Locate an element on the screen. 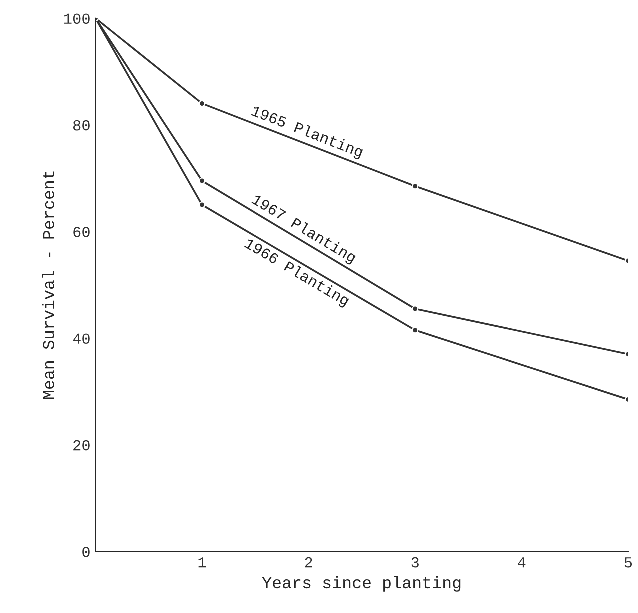 This screenshot has width=638, height=613. x-tick-label: 4 is located at coordinates (522, 563).